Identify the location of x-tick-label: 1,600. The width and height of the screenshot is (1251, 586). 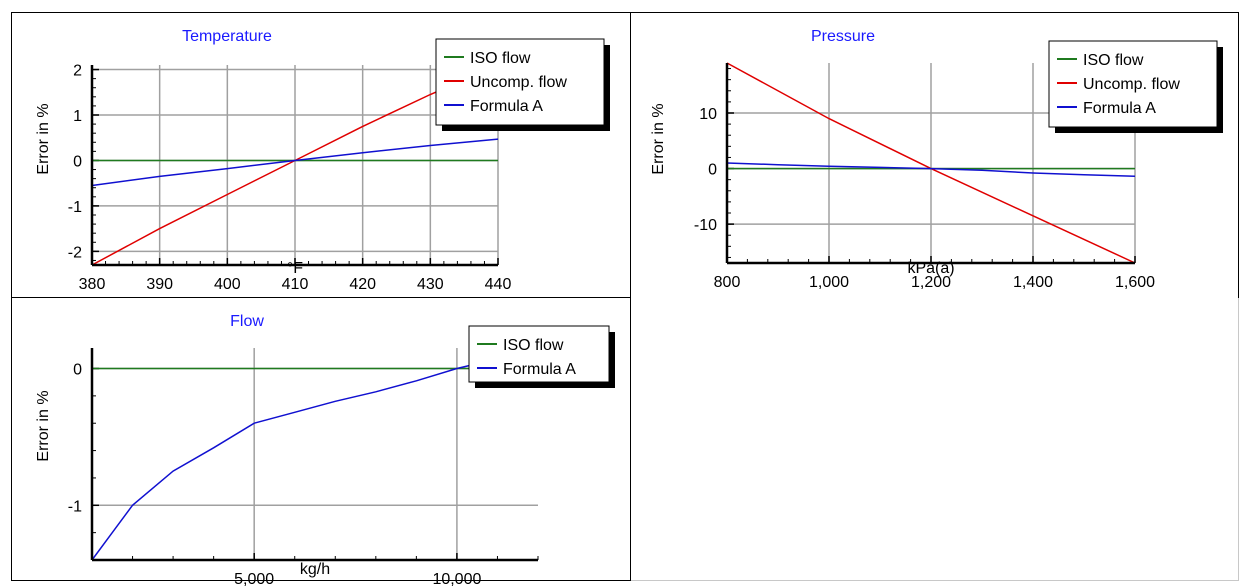
(1135, 282).